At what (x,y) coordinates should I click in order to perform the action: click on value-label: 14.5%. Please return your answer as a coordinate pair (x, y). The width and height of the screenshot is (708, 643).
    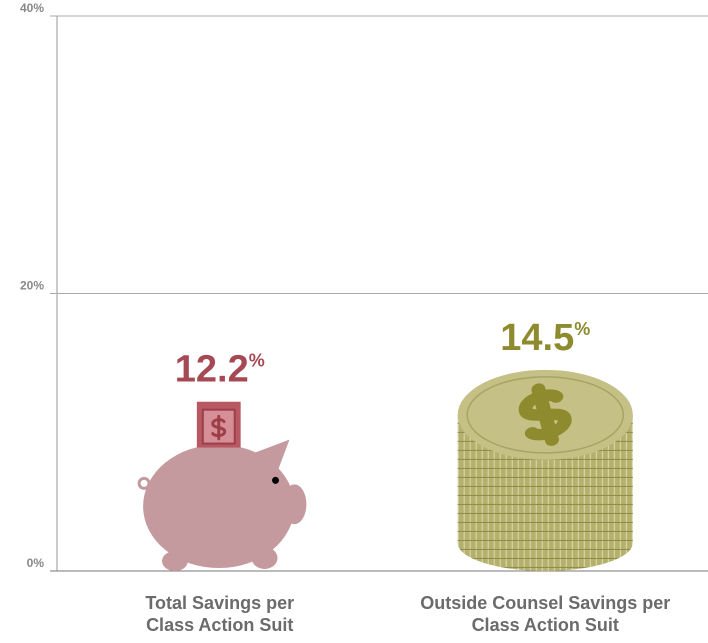
    Looking at the image, I should click on (545, 338).